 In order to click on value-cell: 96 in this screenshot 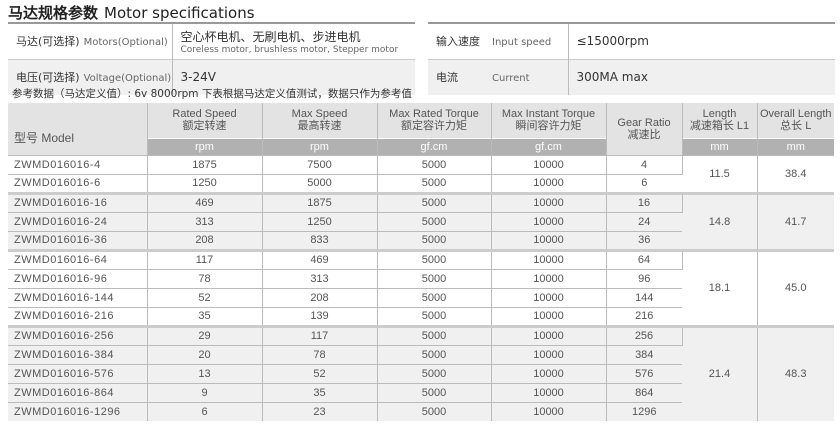, I will do `click(644, 278)`.